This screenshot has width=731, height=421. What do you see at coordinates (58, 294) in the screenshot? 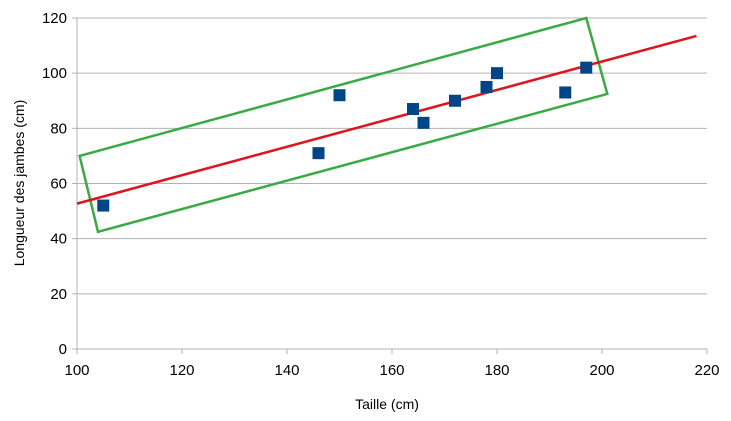
I see `y-tick-label: 20` at bounding box center [58, 294].